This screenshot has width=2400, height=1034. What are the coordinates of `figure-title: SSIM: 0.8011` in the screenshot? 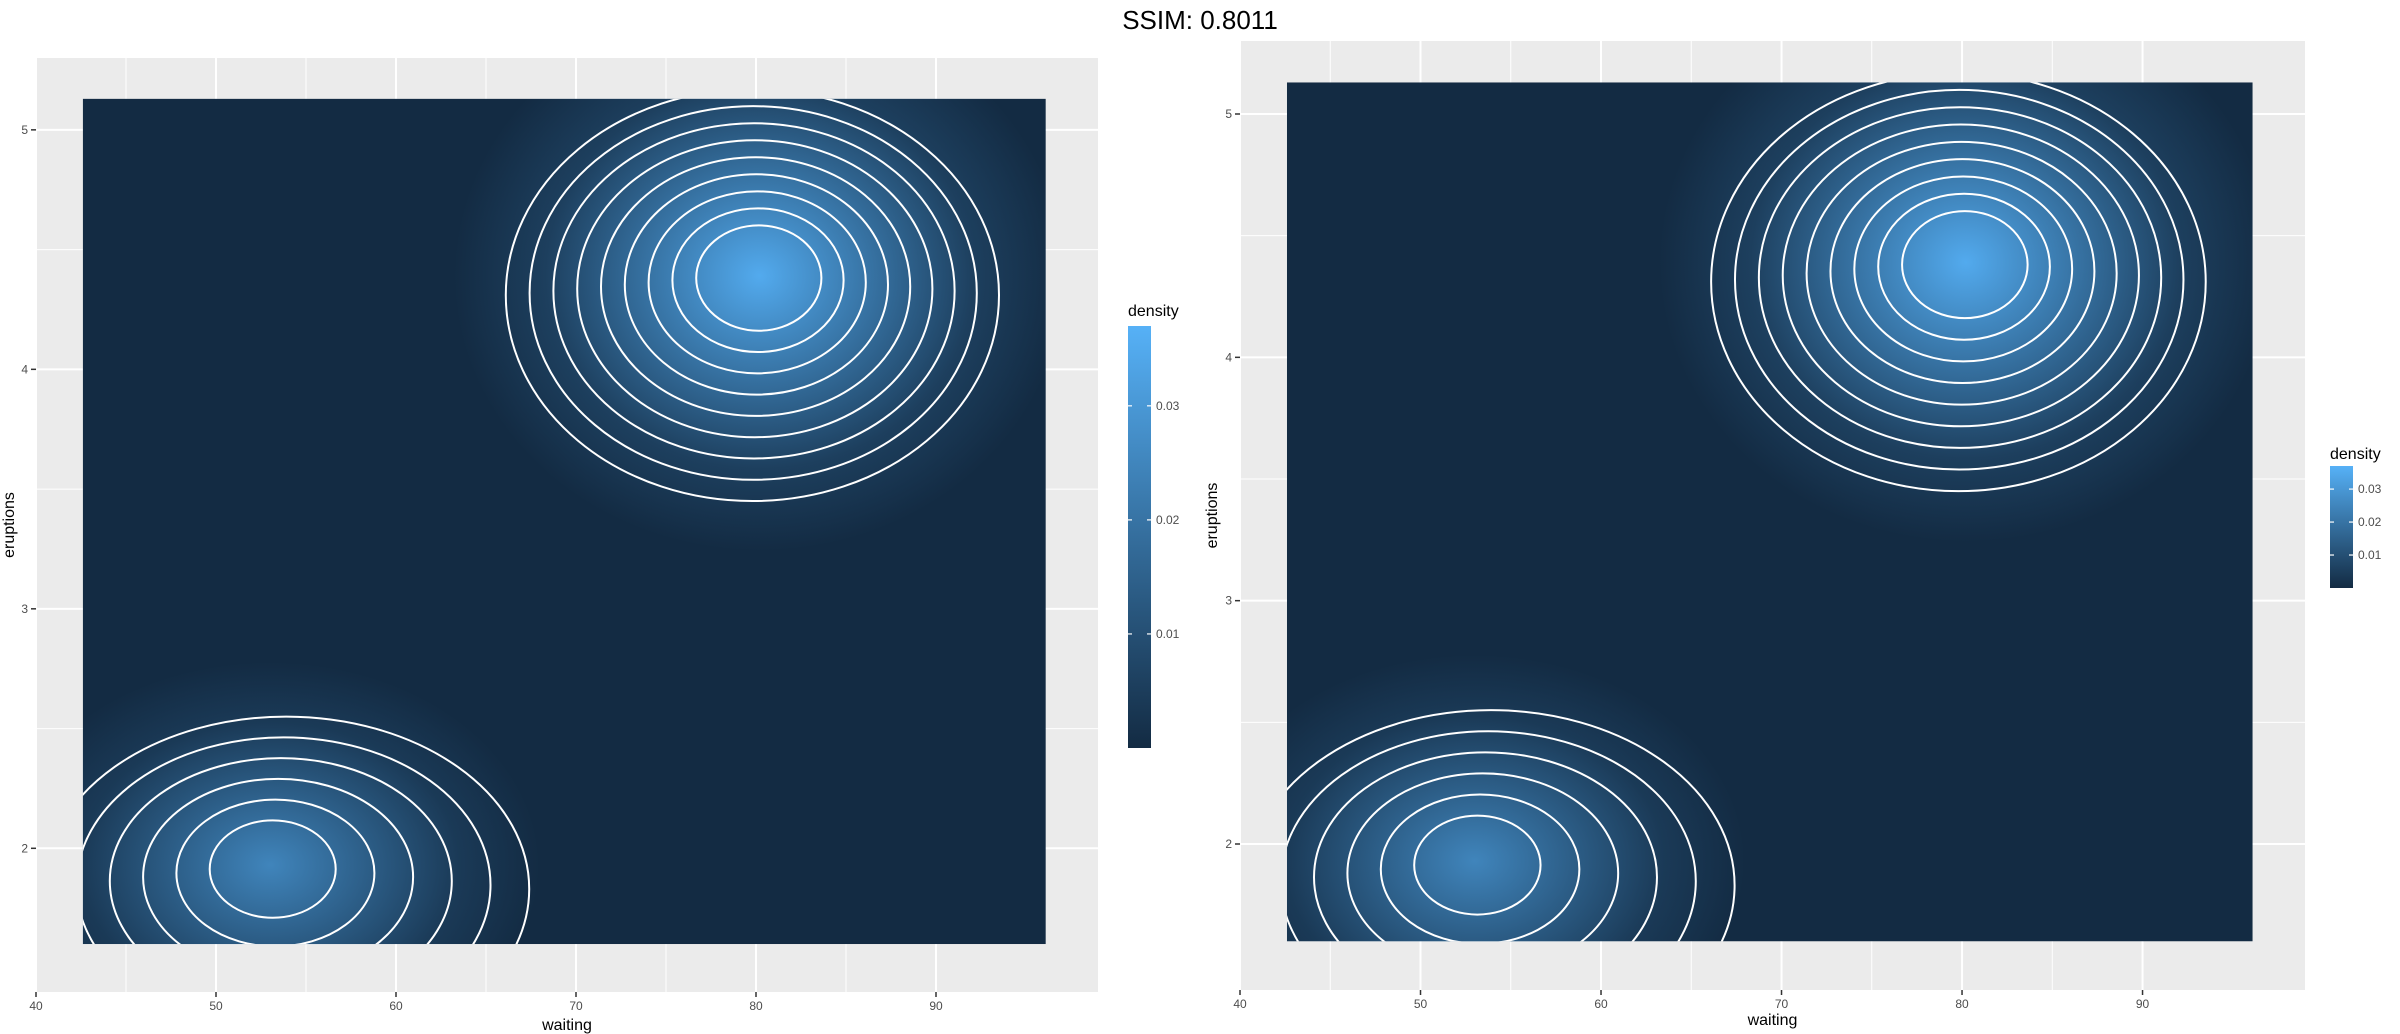 It's located at (1200, 20).